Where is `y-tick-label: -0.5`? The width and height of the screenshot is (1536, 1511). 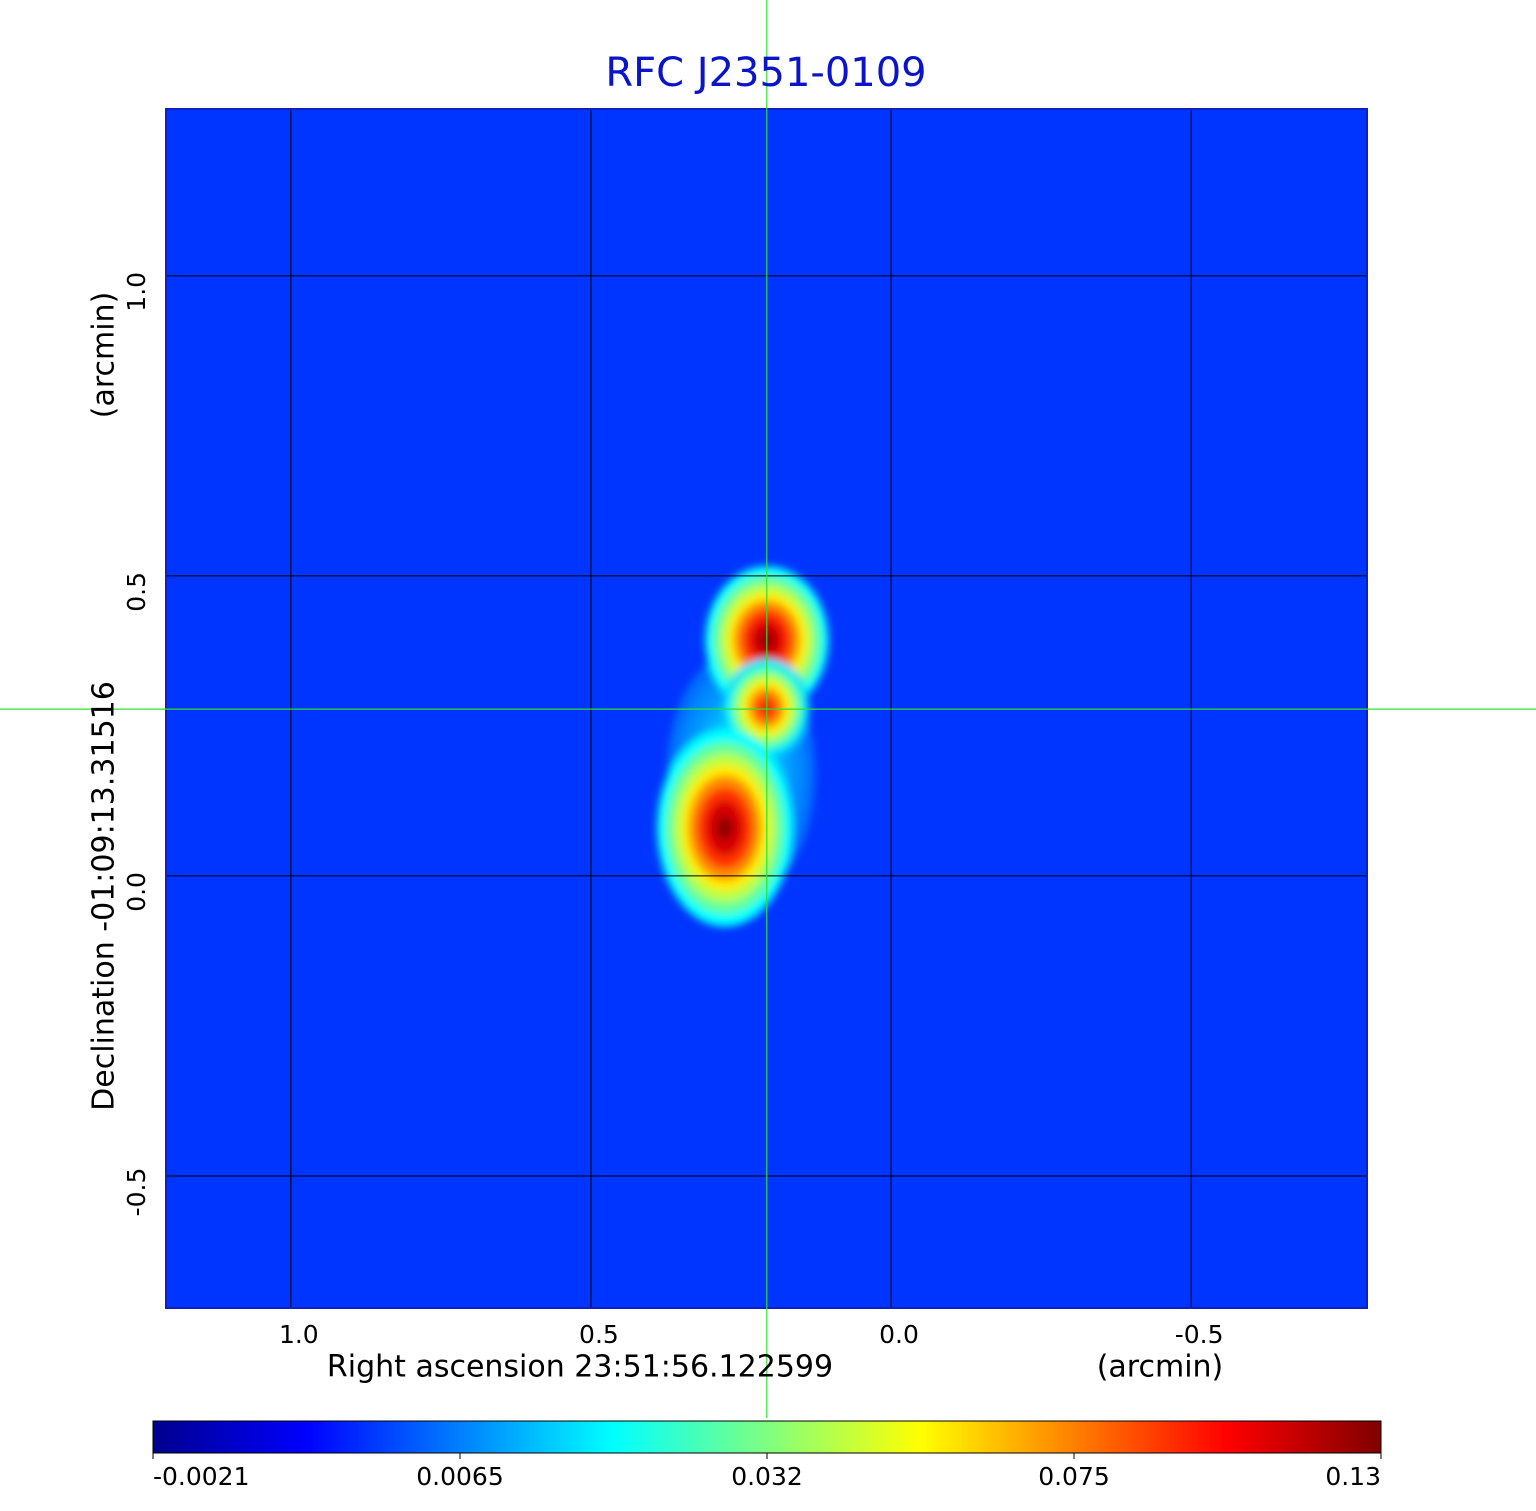 y-tick-label: -0.5 is located at coordinates (136, 1192).